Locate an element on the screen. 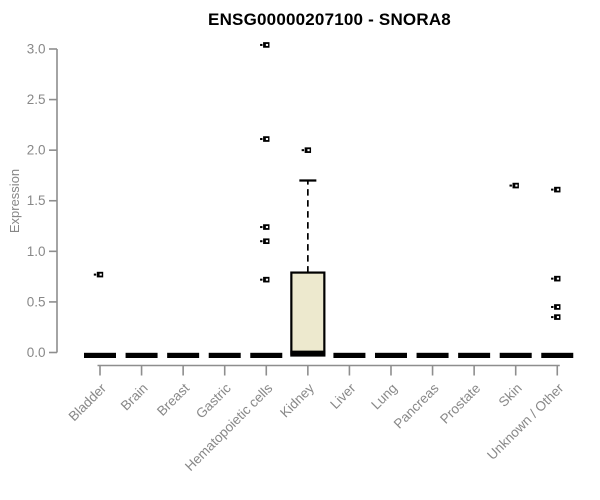 The height and width of the screenshot is (500, 600). x-tick-label: Gastric is located at coordinates (213, 400).